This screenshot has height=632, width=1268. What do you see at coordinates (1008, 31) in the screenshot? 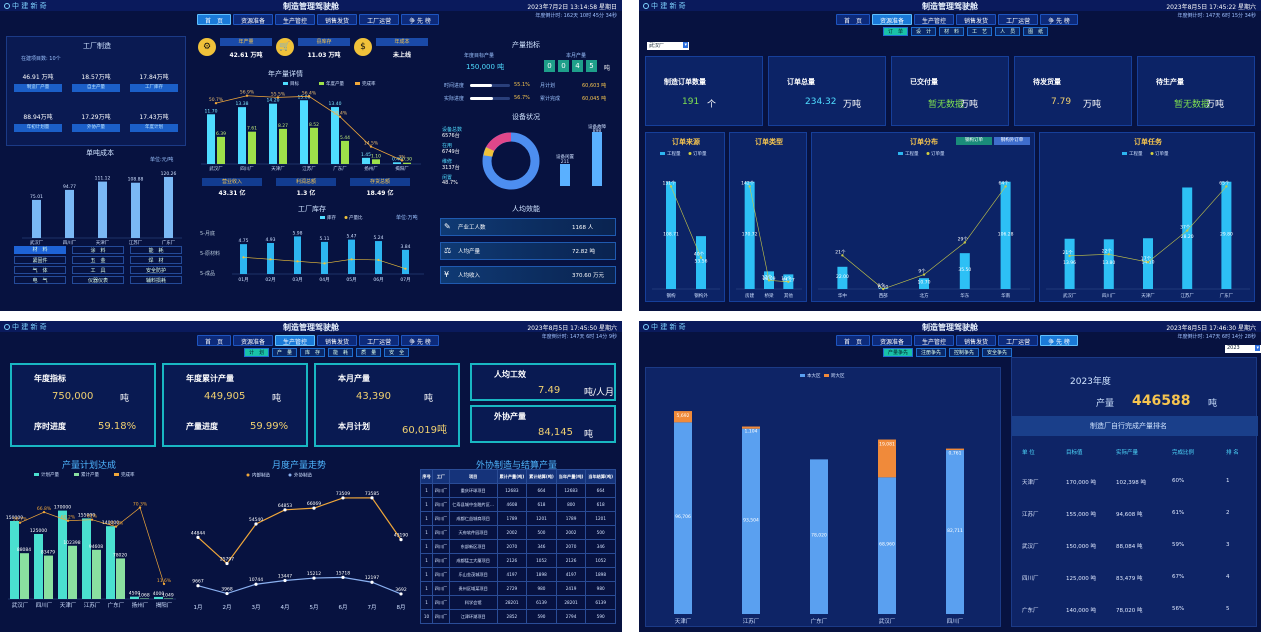
I see `sub-tab: 人 员` at bounding box center [1008, 31].